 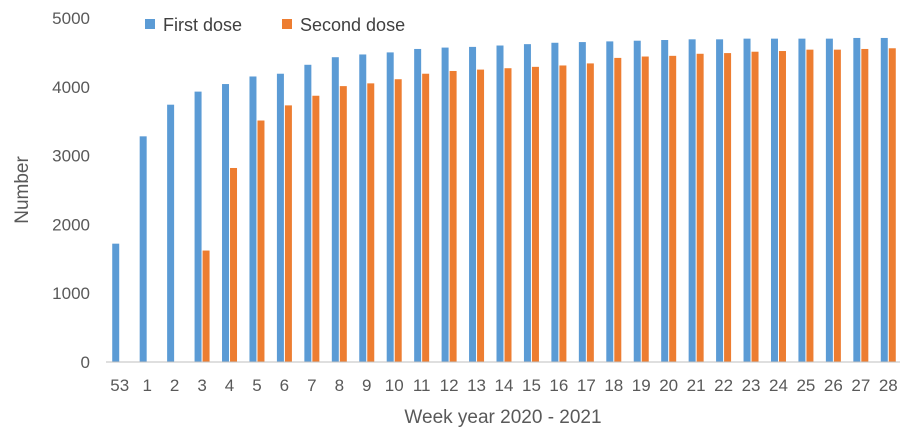 I want to click on x-tick-label: 8, so click(x=339, y=385).